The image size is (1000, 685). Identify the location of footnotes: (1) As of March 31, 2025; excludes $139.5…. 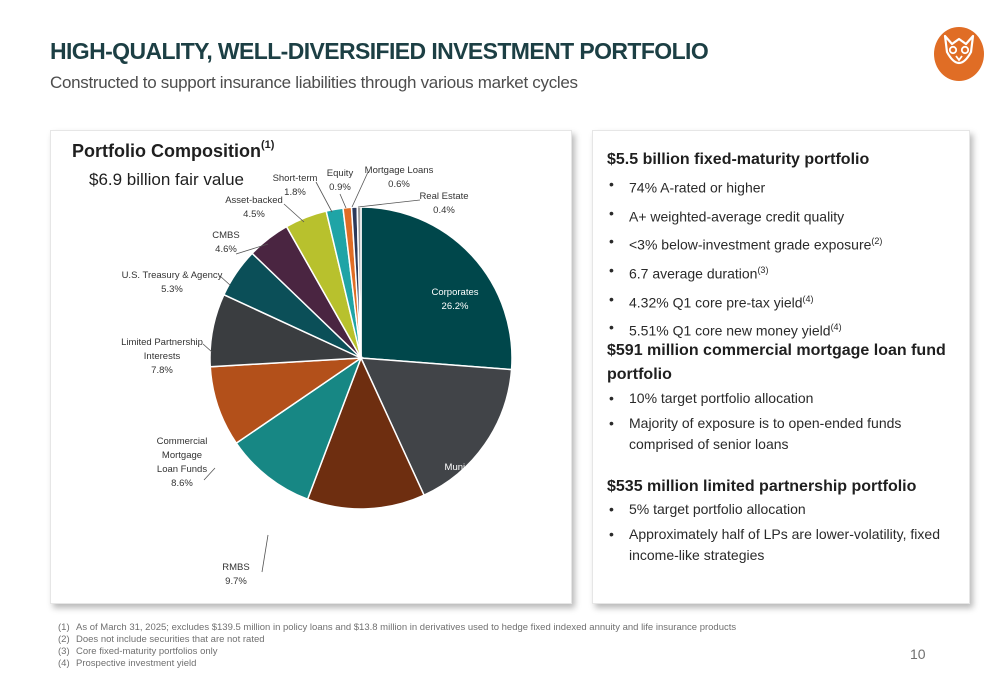
(468, 646).